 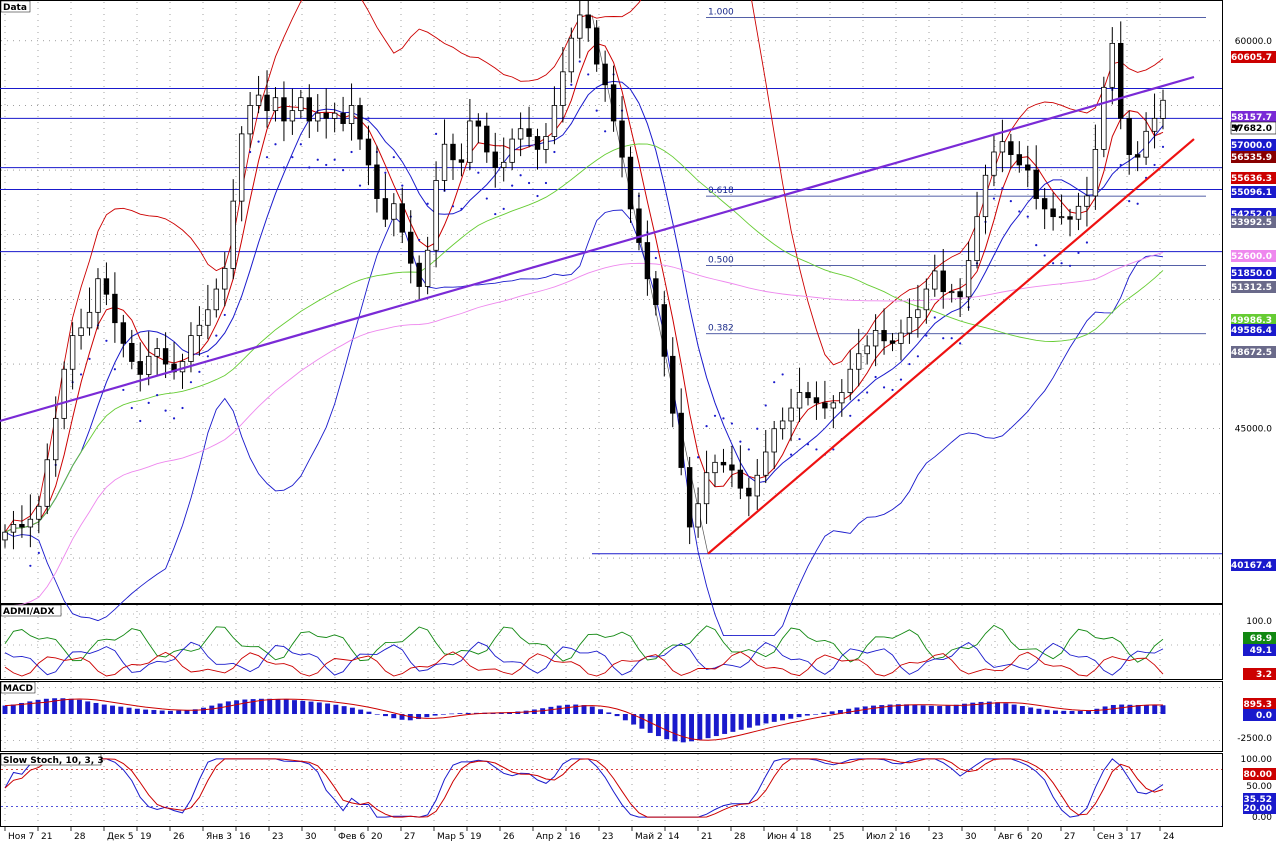 I want to click on fib-level-label: 1.000, so click(x=721, y=13).